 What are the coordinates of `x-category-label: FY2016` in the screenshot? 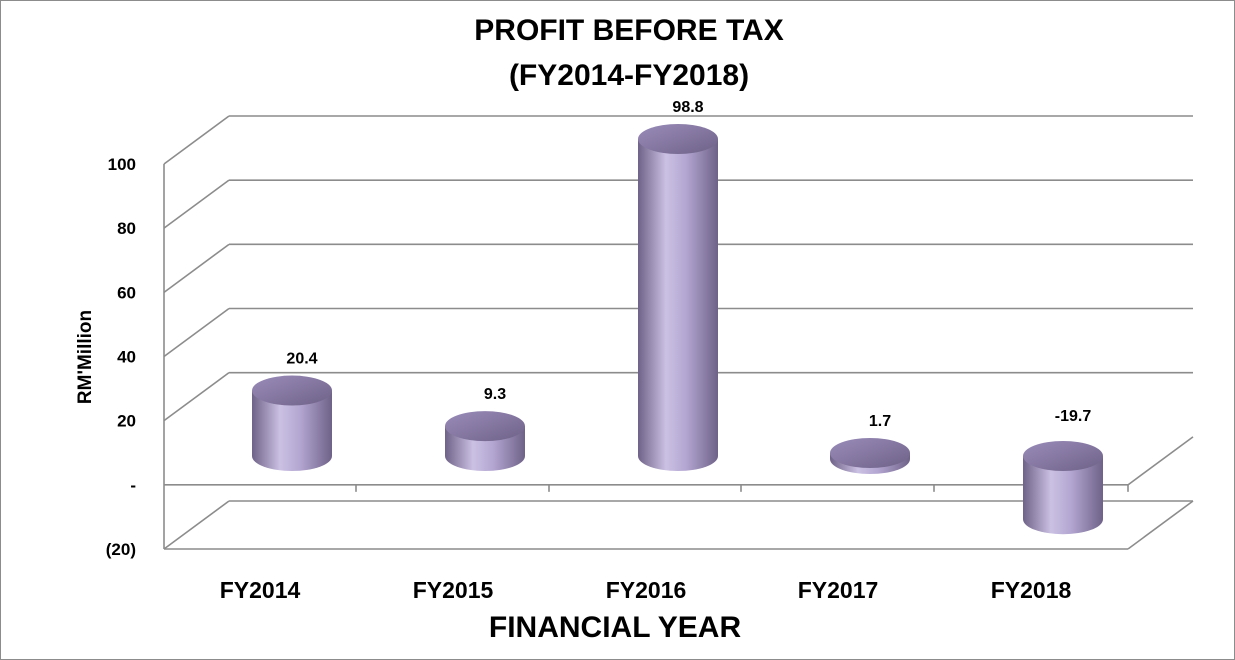 It's located at (646, 590).